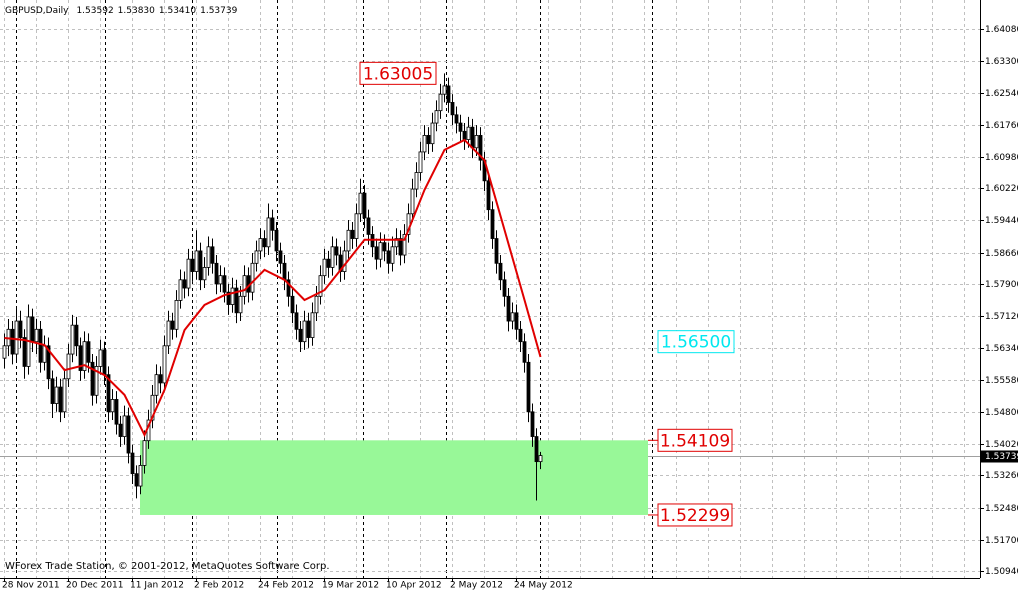  What do you see at coordinates (1001, 476) in the screenshot?
I see `y-tick-label: 1.53260` at bounding box center [1001, 476].